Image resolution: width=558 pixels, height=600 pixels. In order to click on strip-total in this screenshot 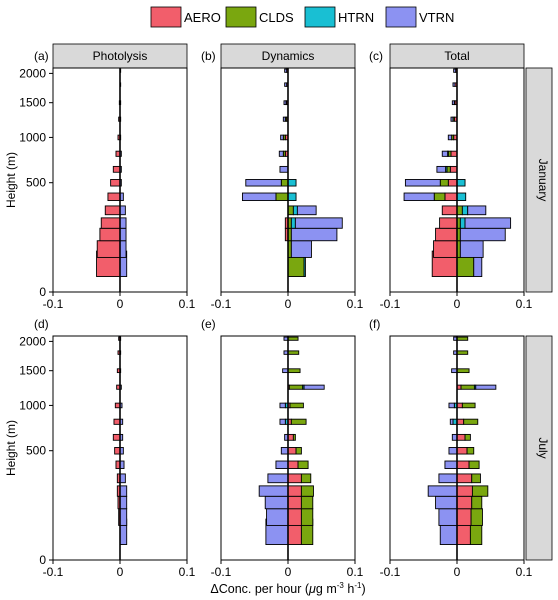, I will do `click(457, 56)`.